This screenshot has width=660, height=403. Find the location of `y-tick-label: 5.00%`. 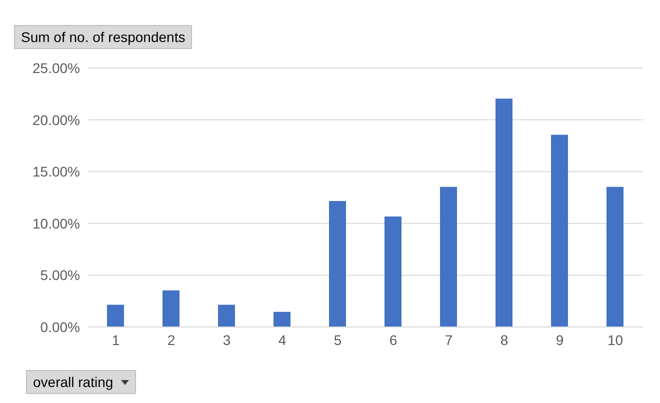

y-tick-label: 5.00% is located at coordinates (60, 275).